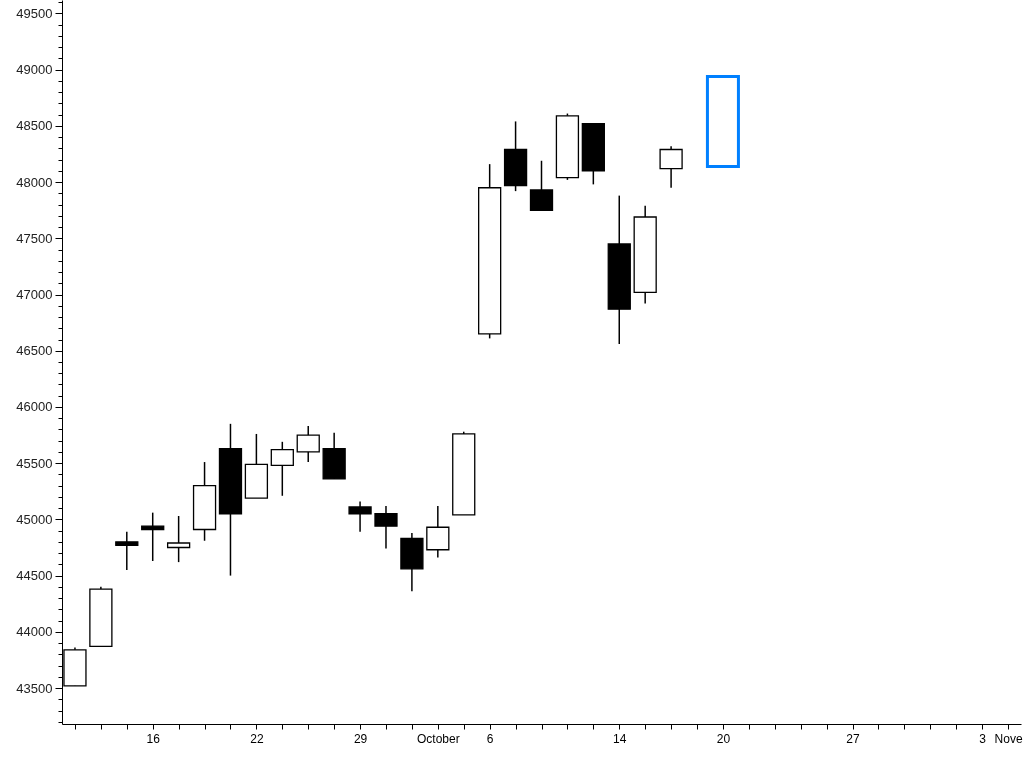 This screenshot has height=768, width=1024. What do you see at coordinates (34, 632) in the screenshot?
I see `y-tick-label: 44000` at bounding box center [34, 632].